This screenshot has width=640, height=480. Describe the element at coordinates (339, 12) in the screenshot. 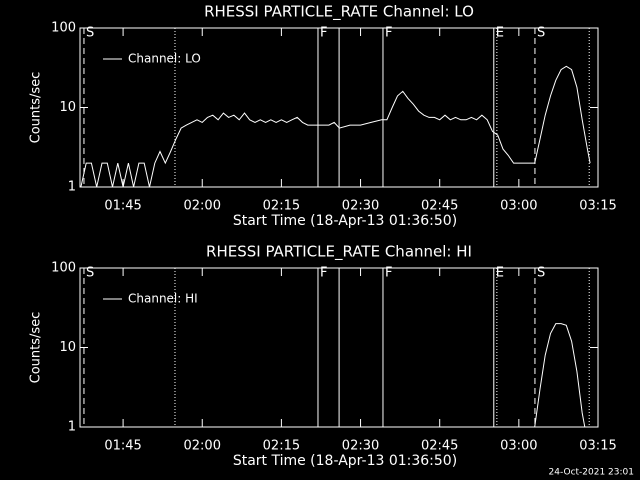

I see `chart-title: RHESSI PARTICLE_RATE Channel: LO` at that location.